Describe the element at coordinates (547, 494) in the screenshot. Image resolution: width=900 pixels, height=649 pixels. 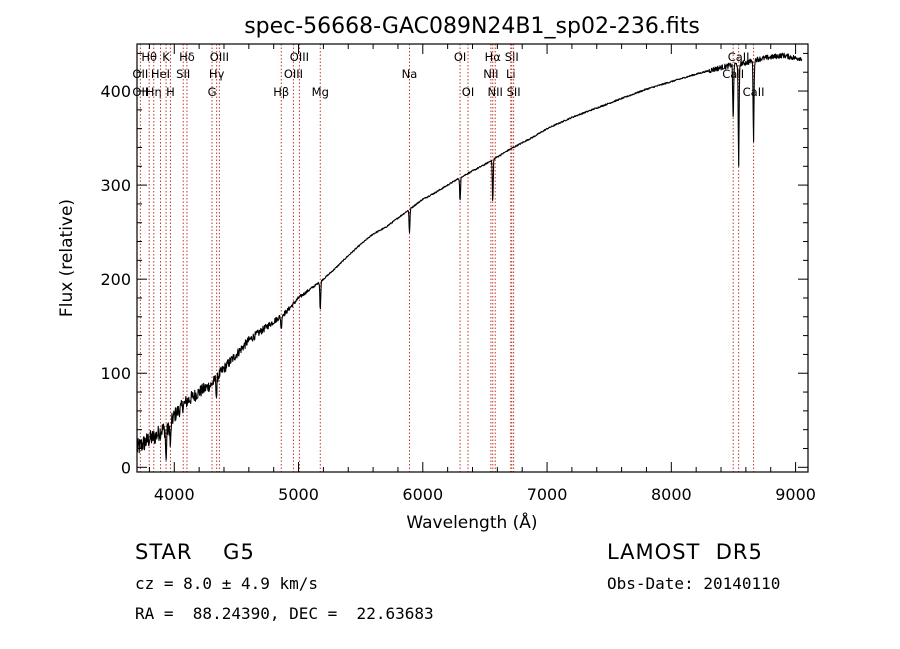
I see `x-tick-label: 7000` at that location.